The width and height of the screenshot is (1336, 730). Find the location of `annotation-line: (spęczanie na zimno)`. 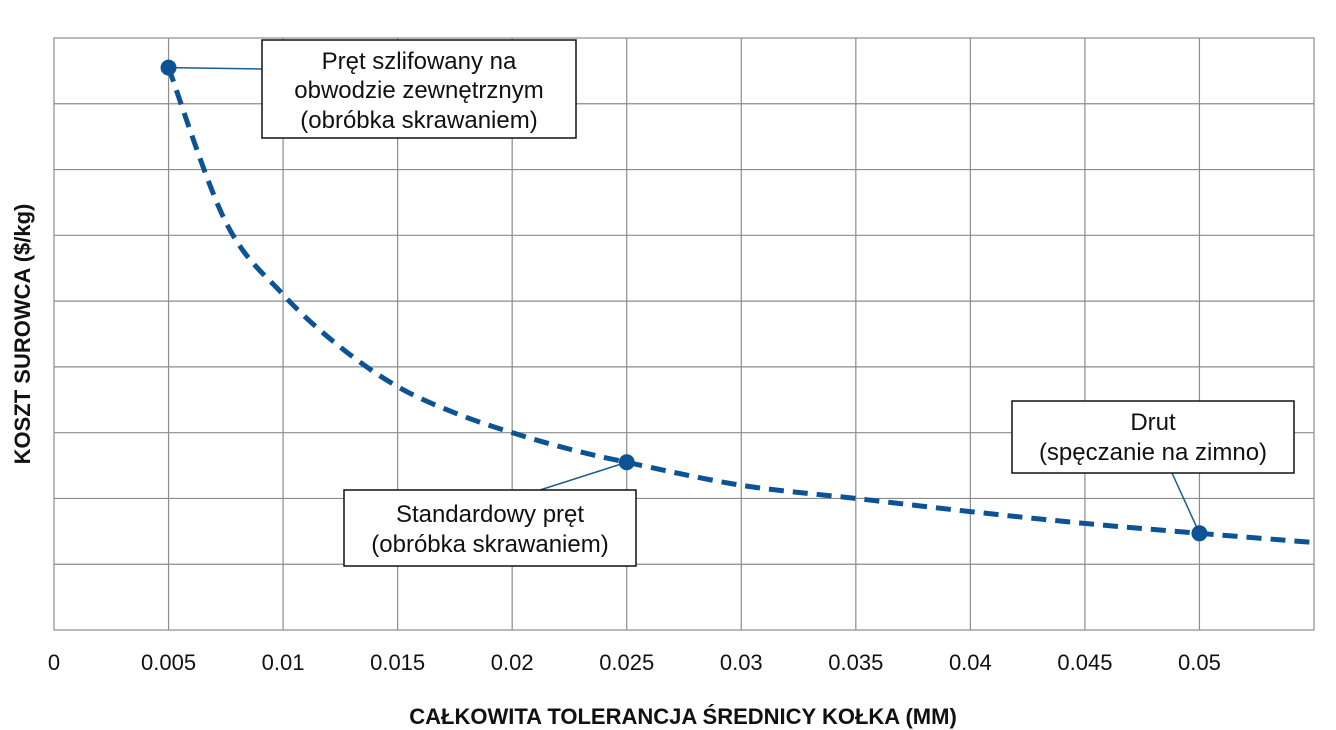

annotation-line: (spęczanie na zimno) is located at coordinates (1153, 452).